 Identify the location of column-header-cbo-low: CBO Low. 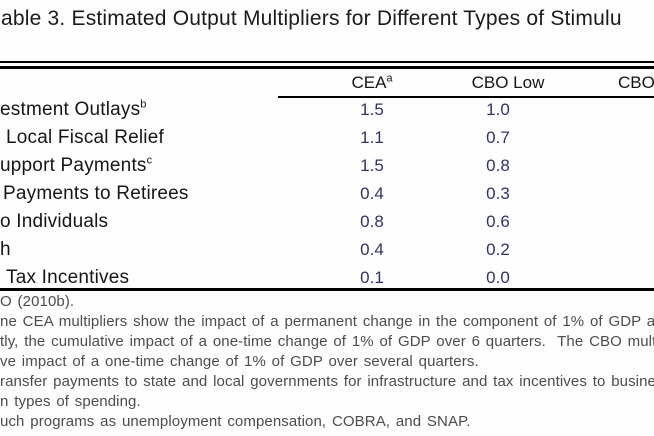
(508, 82).